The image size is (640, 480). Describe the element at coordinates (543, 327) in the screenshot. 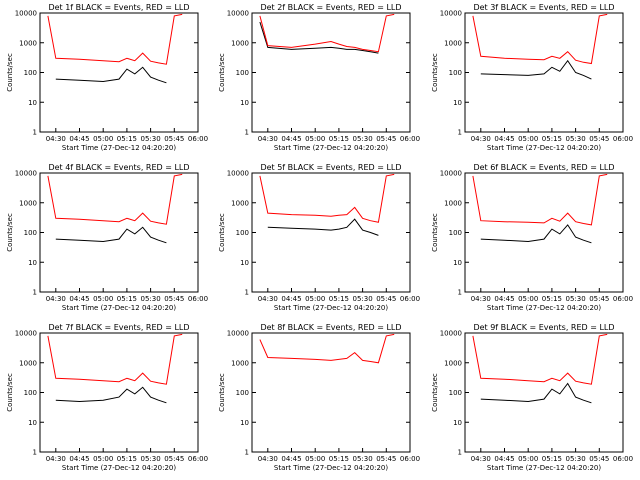

I see `panel-title: Det 9f BLACK = Events, RED = LLD` at that location.